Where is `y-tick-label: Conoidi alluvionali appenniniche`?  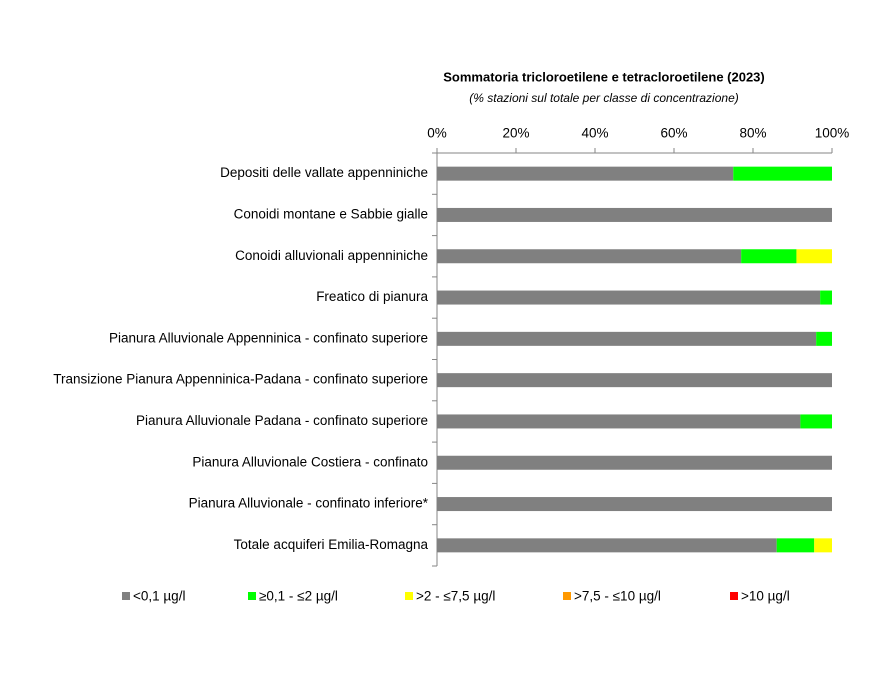
y-tick-label: Conoidi alluvionali appenniniche is located at coordinates (331, 255).